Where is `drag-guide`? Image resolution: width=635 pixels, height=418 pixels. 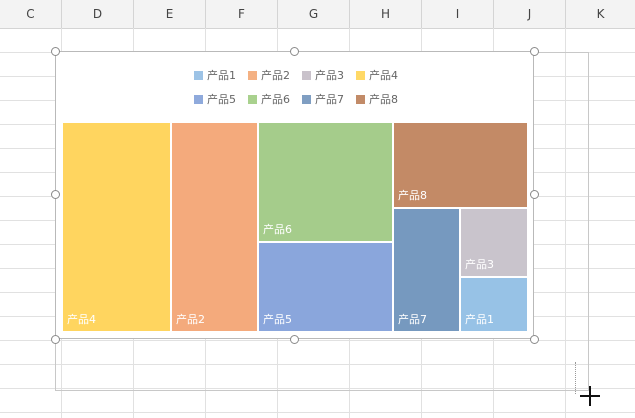 drag-guide is located at coordinates (583, 378).